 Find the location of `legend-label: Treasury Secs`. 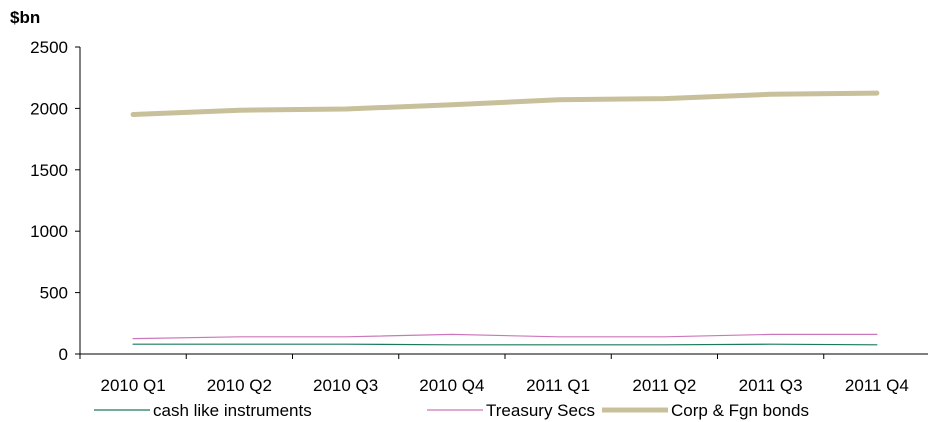

legend-label: Treasury Secs is located at coordinates (540, 410).